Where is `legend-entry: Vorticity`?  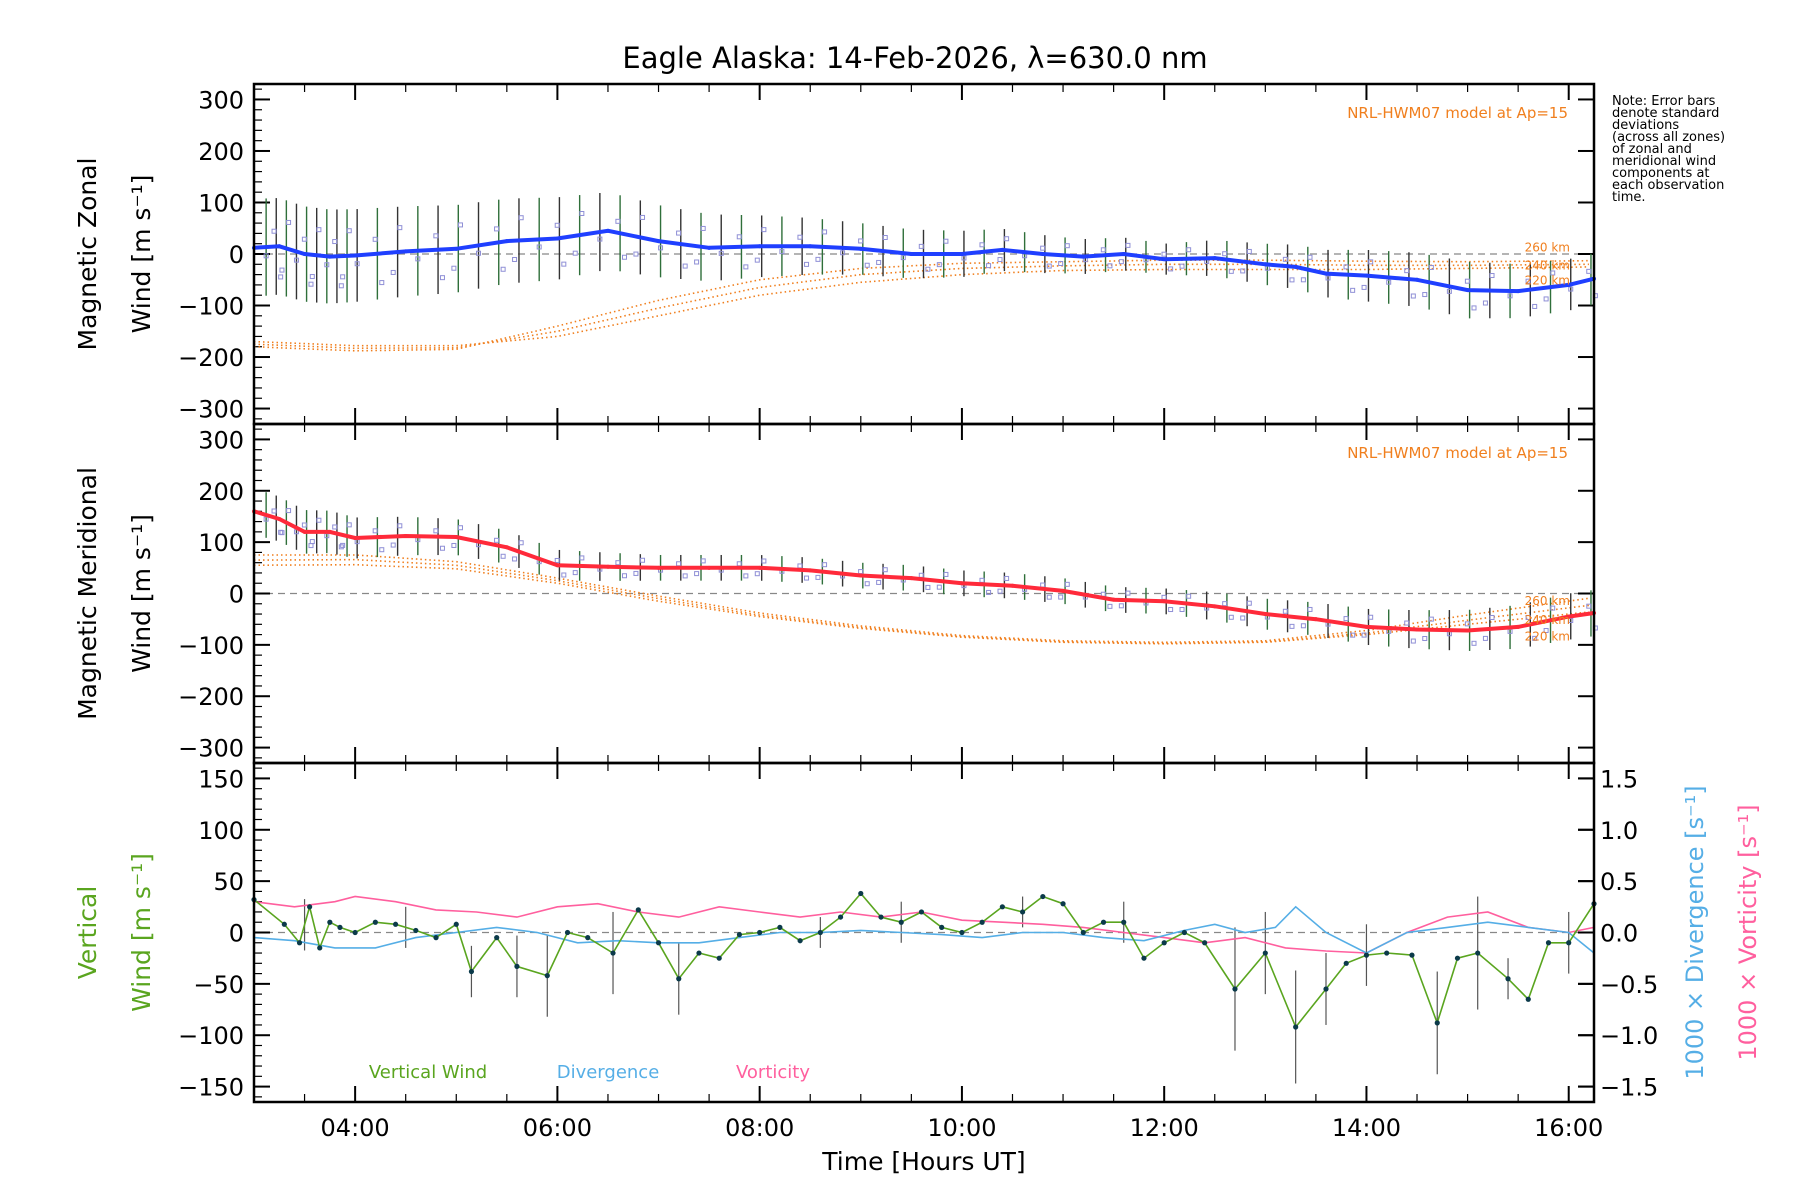
legend-entry: Vorticity is located at coordinates (773, 1072).